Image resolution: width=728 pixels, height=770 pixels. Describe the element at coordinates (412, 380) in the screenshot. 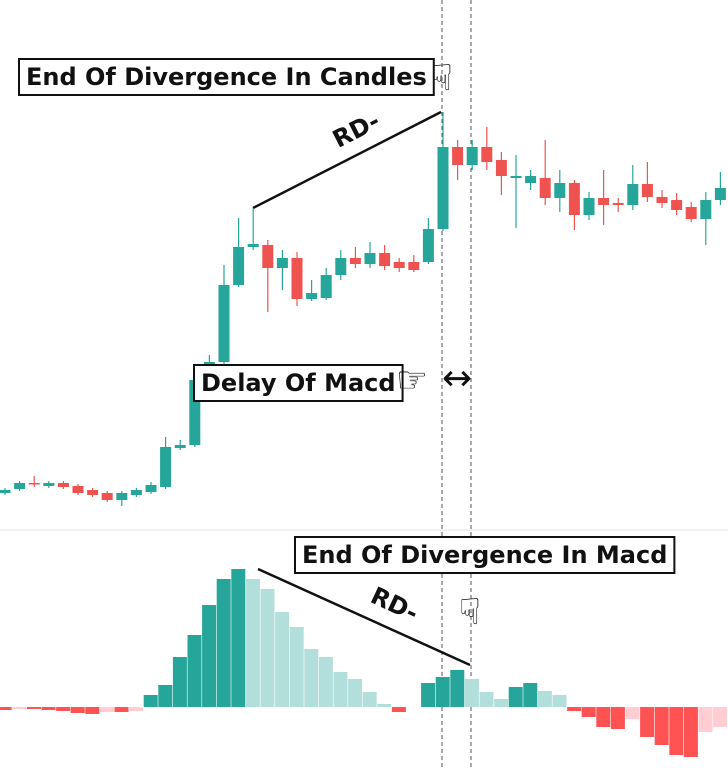

I see `annotation-icon: ☞` at that location.